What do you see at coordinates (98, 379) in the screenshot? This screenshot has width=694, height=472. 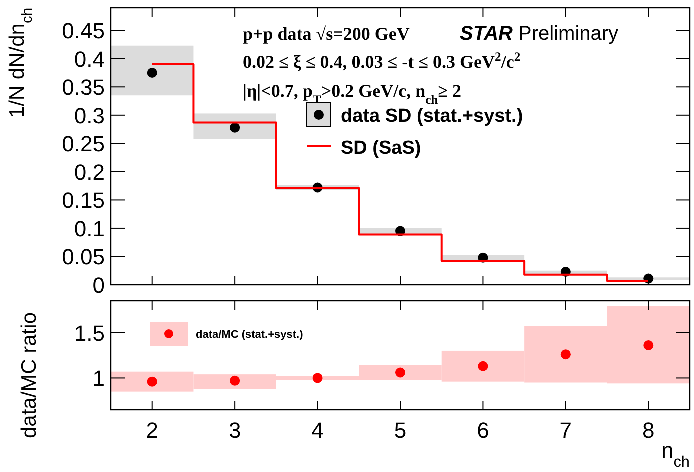 I see `y-tick-label: 1` at bounding box center [98, 379].